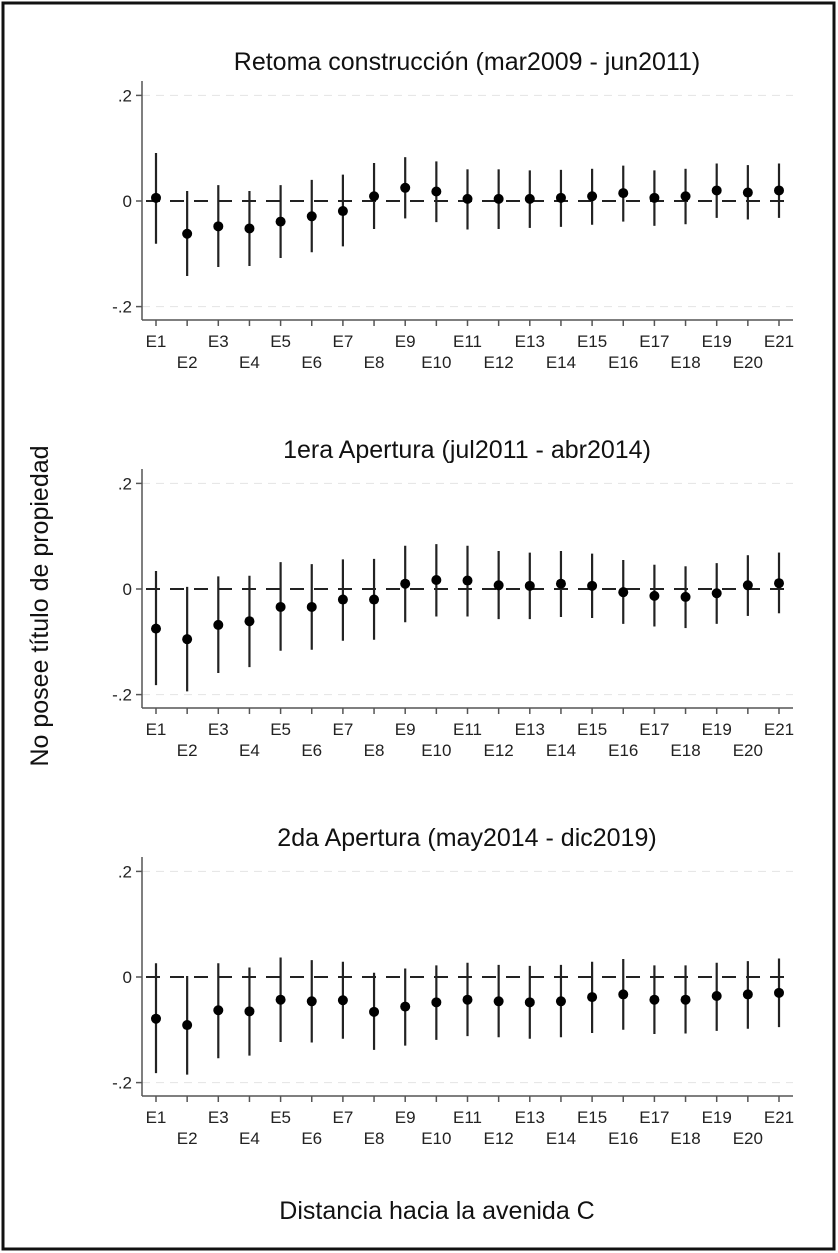 This screenshot has height=1253, width=838. I want to click on x-tick-label: E4, so click(249, 362).